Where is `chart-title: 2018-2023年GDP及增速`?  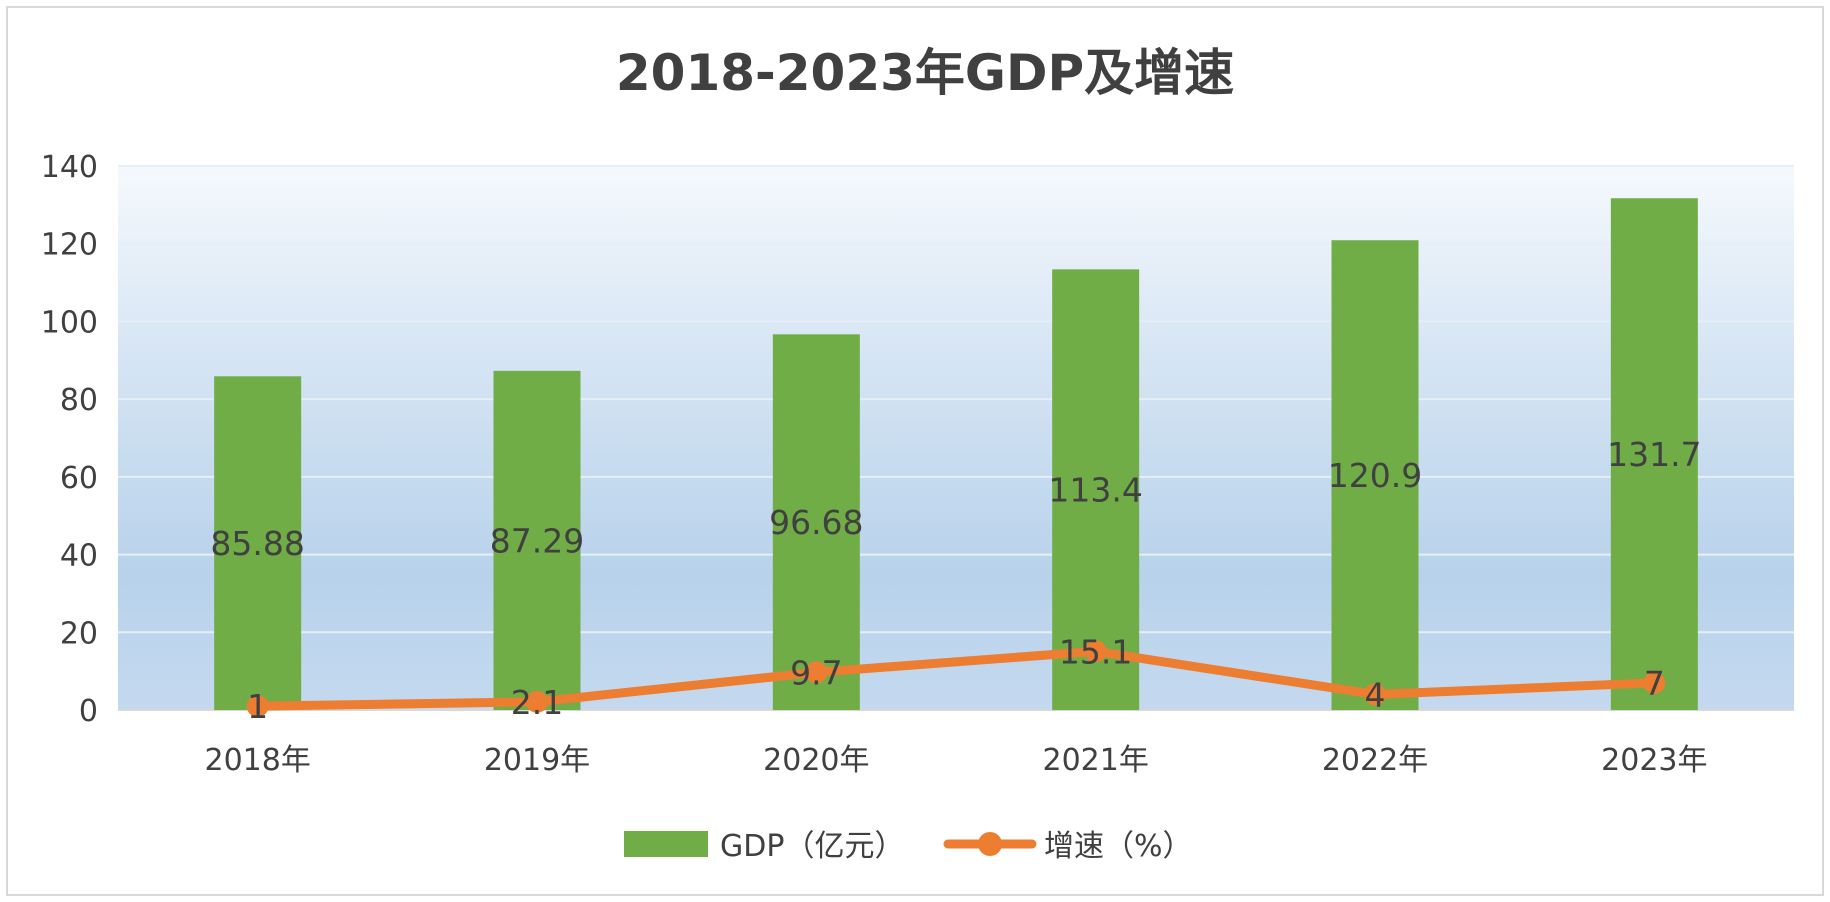 chart-title: 2018-2023年GDP及增速 is located at coordinates (925, 73).